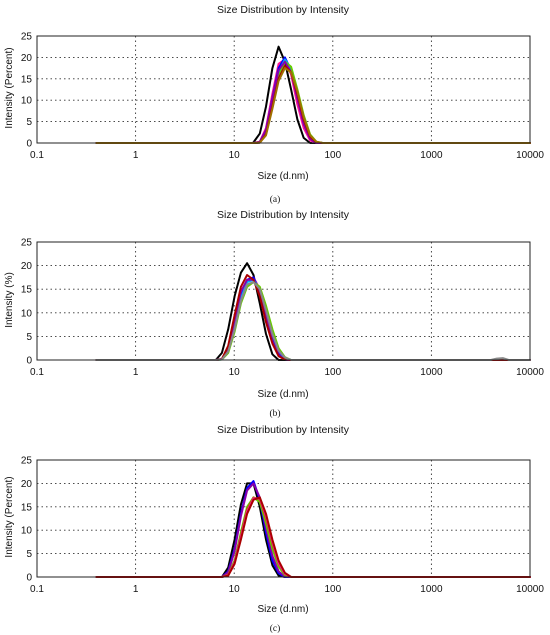 This screenshot has width=550, height=635. I want to click on y-axis-label: Intensity (%), so click(9, 300).